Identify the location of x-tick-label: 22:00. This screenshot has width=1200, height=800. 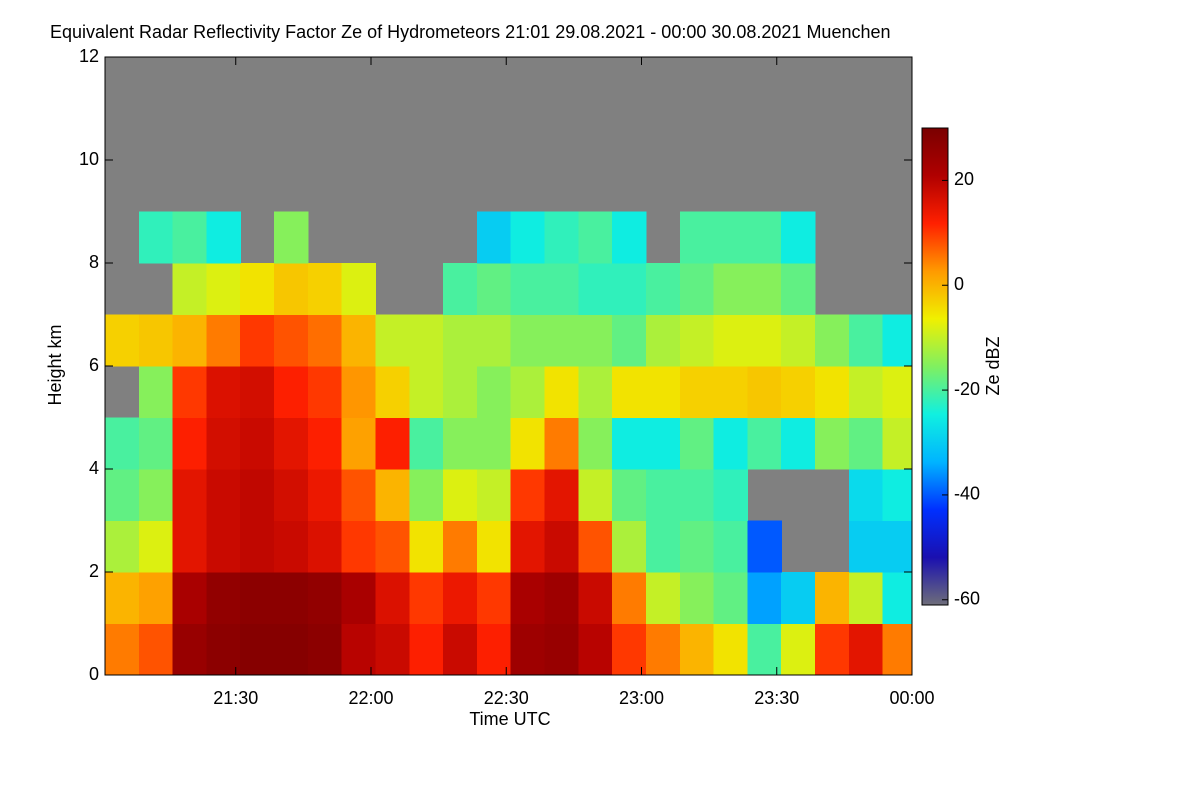
(370, 698).